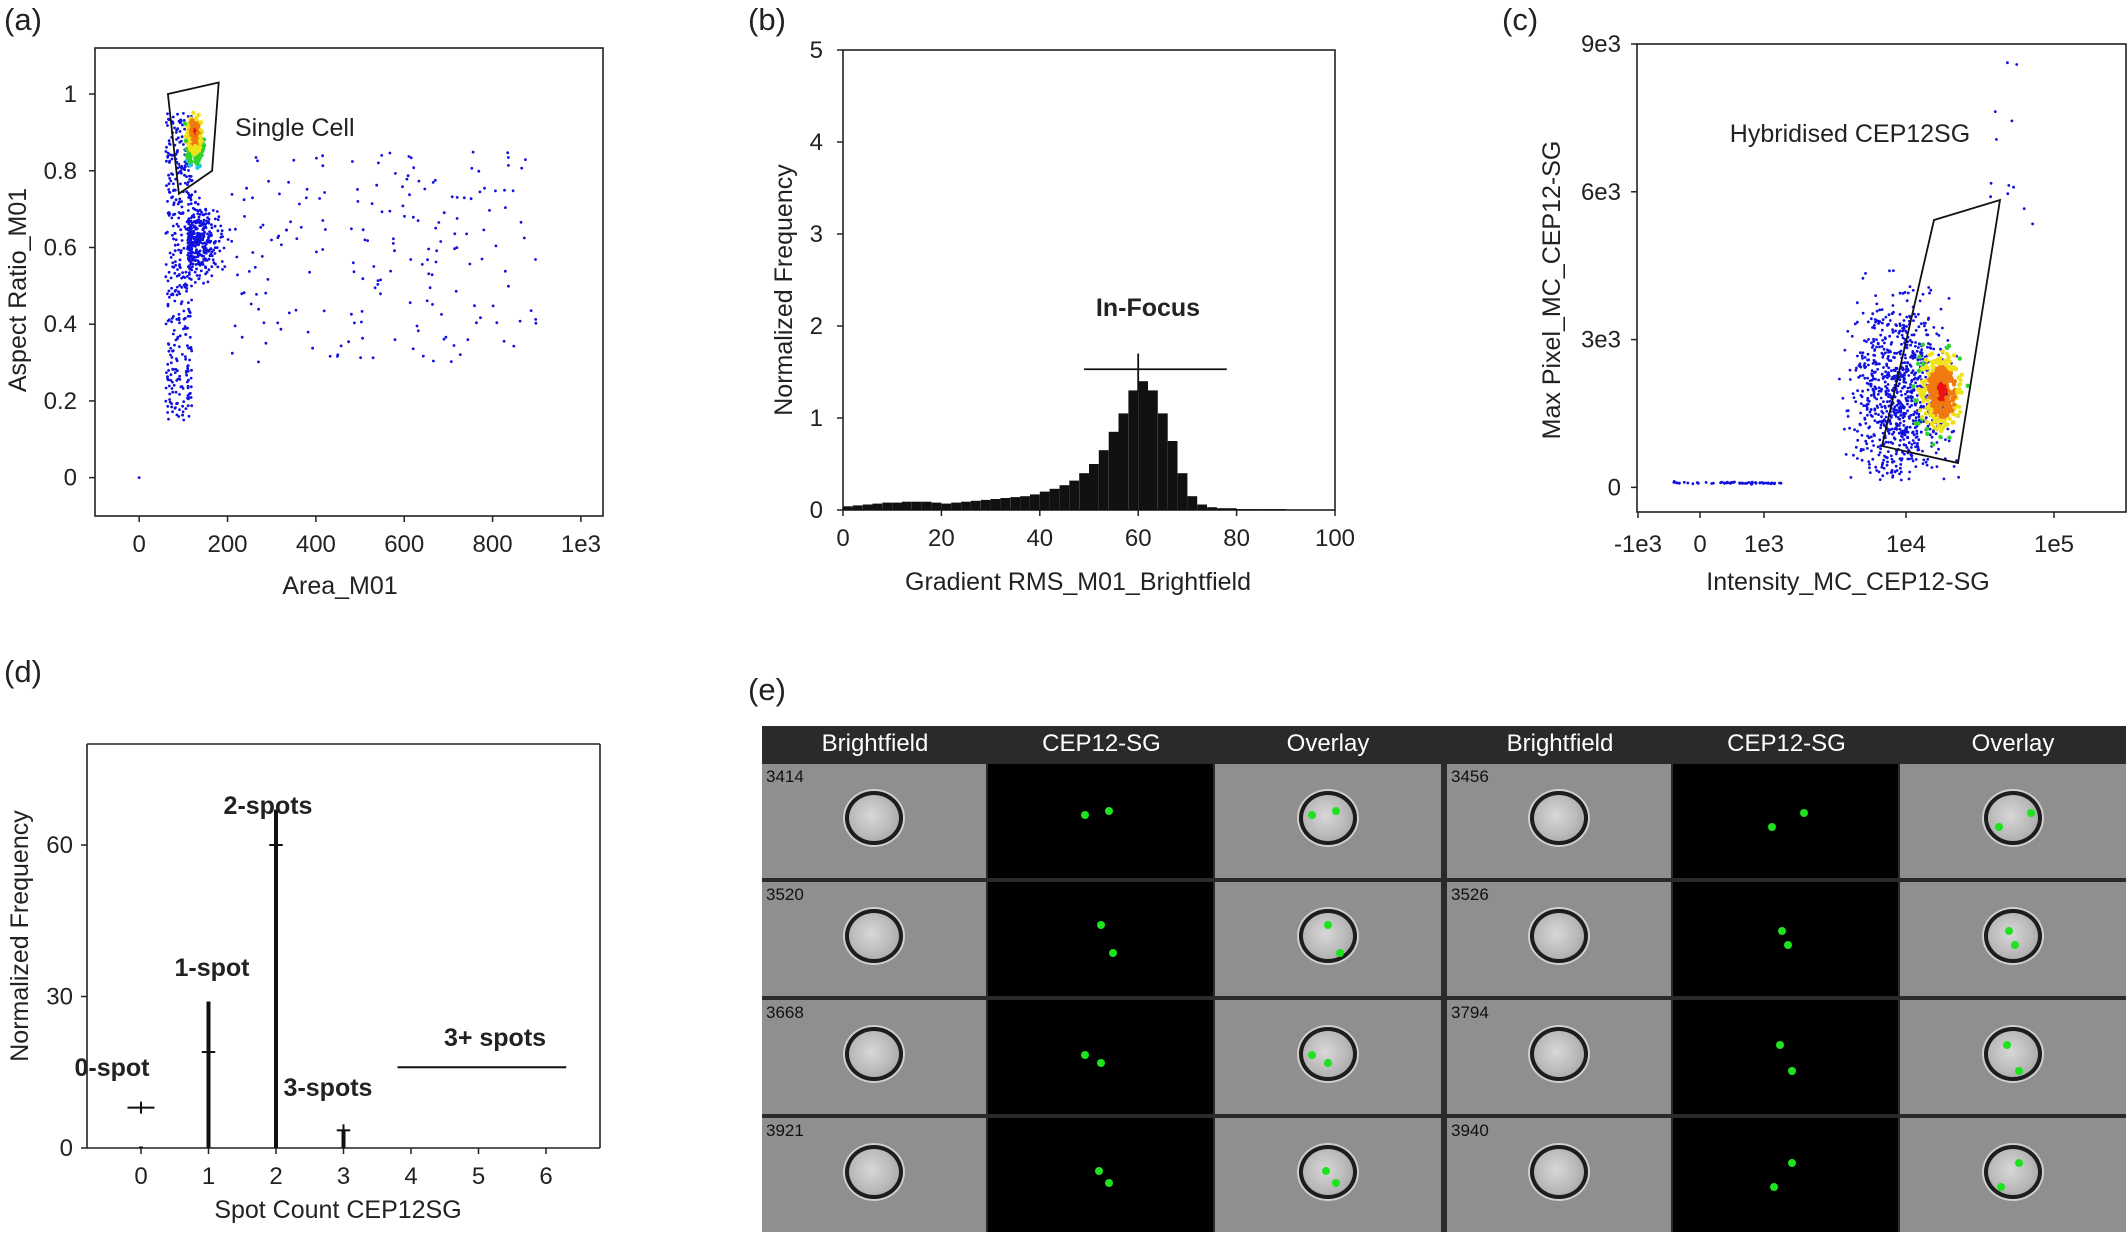 The width and height of the screenshot is (2128, 1234). I want to click on panel-b-bar, so click(985, 504).